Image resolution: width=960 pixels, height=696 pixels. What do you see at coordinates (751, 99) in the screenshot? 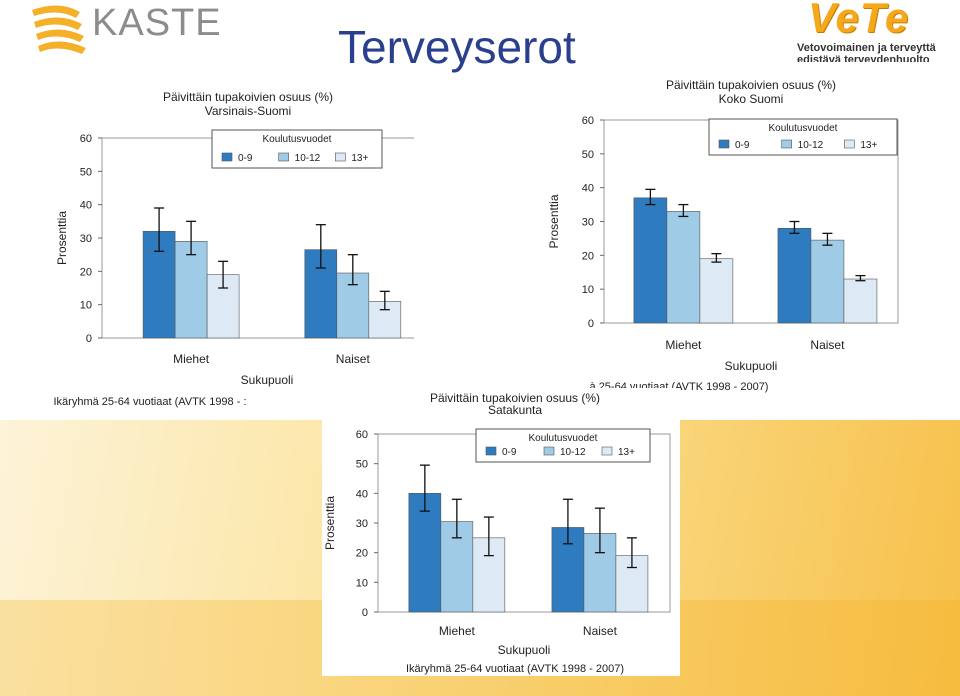
I see `chart-subtitle: Koko Suomi` at bounding box center [751, 99].